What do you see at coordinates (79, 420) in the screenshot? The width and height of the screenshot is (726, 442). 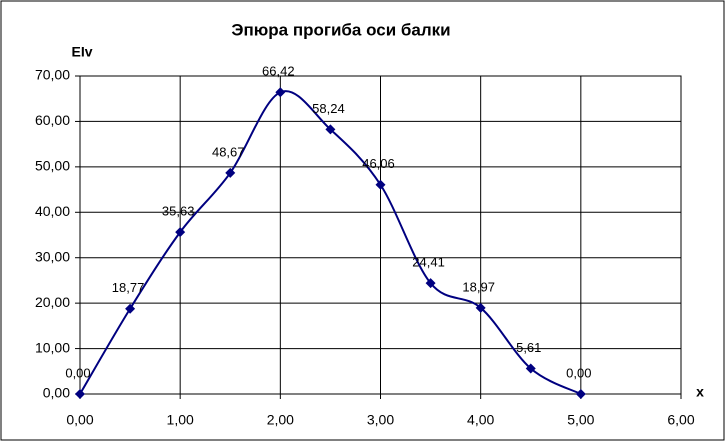 I see `x-tick-label: 0,00` at bounding box center [79, 420].